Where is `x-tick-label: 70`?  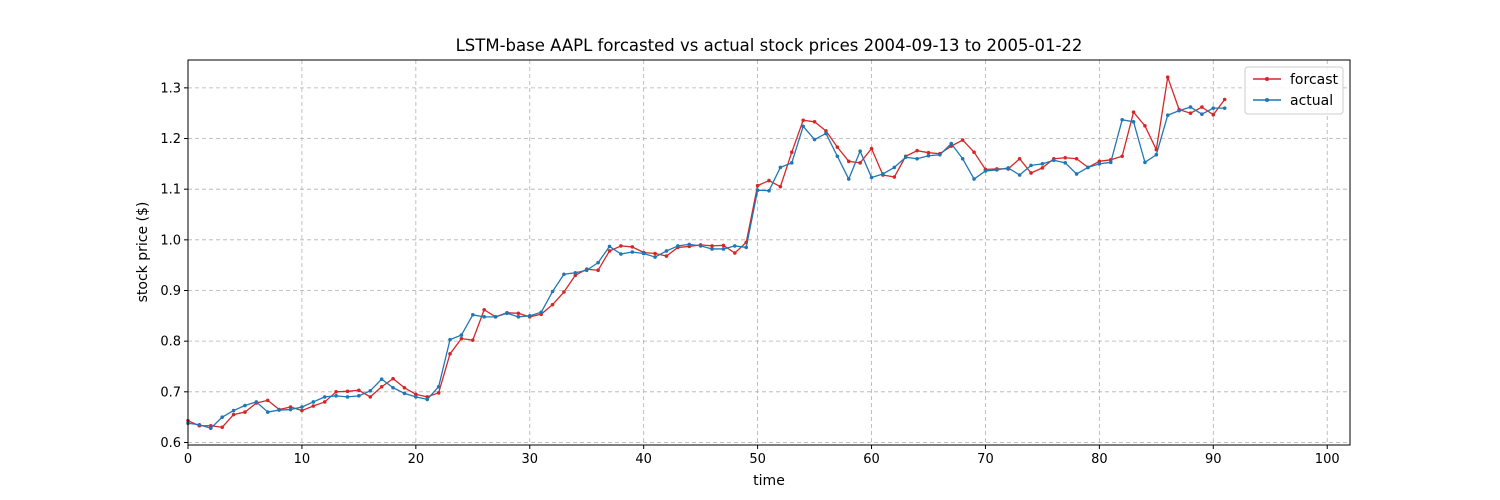
x-tick-label: 70 is located at coordinates (985, 459).